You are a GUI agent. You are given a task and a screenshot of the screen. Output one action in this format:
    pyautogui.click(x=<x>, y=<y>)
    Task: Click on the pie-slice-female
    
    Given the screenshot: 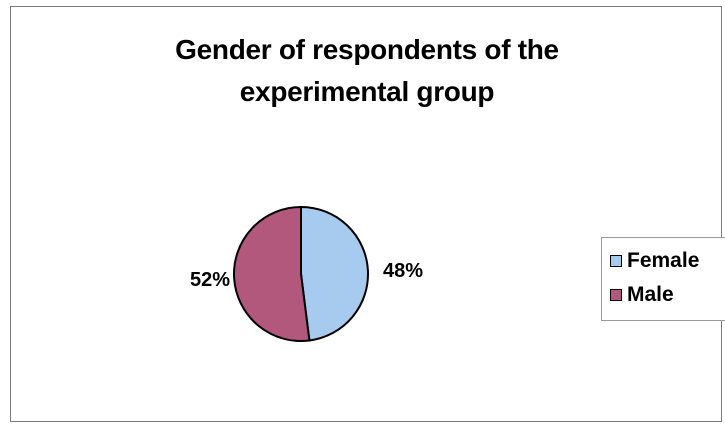 What is the action you would take?
    pyautogui.click(x=334, y=273)
    